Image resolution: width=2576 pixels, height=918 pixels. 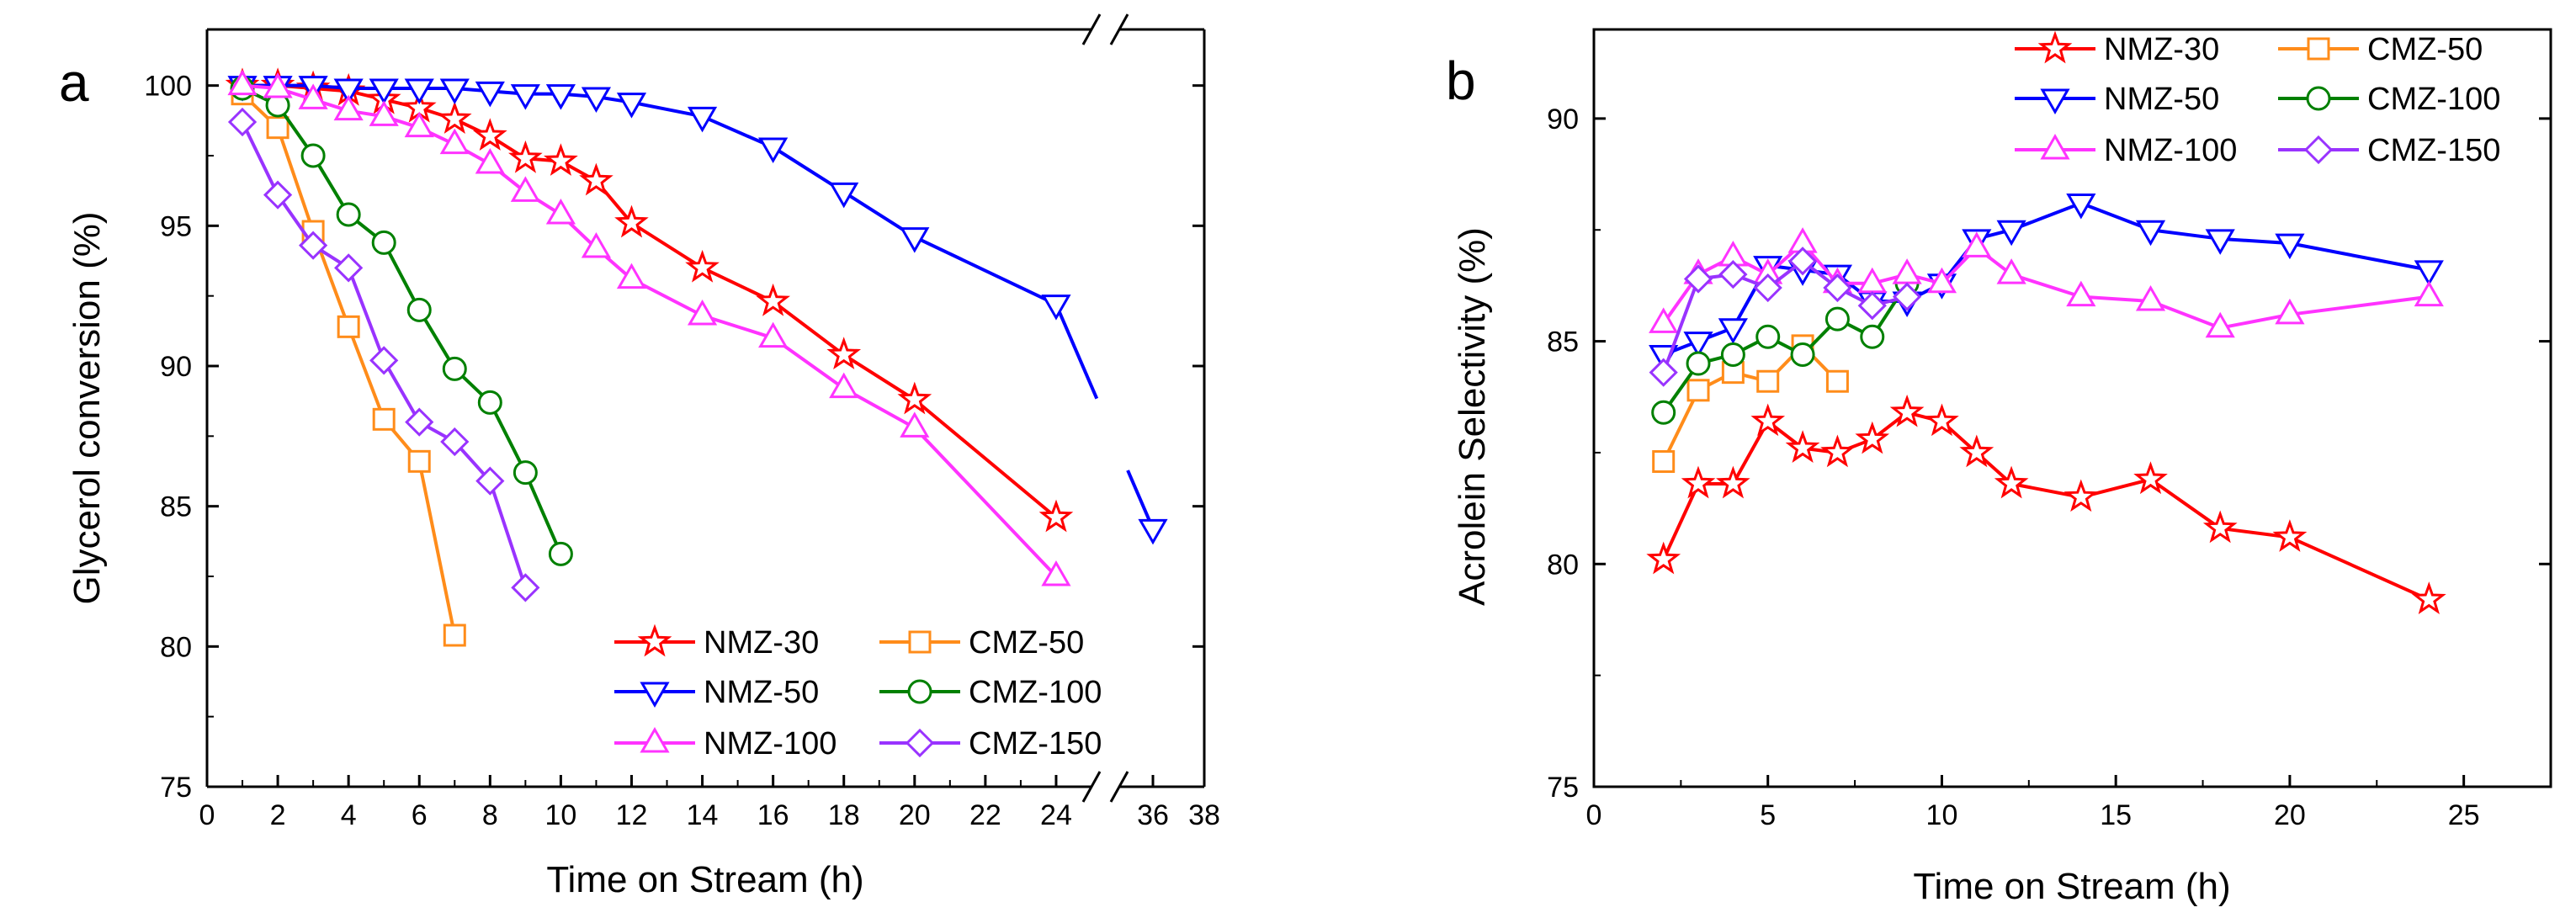 I want to click on x-tick-label: 2, so click(x=278, y=815).